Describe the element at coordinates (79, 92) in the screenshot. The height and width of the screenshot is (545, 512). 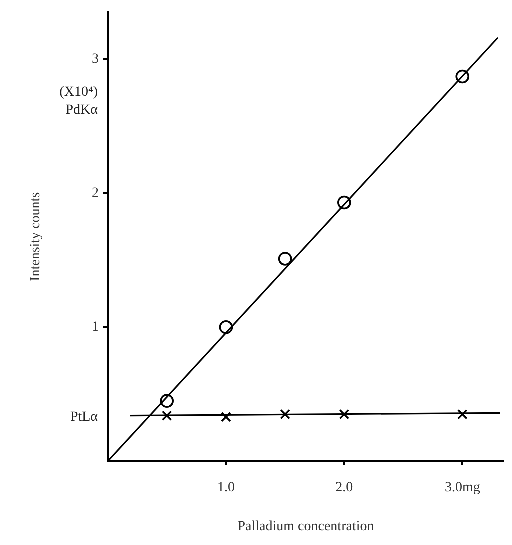
I see `text: (X10⁴)` at that location.